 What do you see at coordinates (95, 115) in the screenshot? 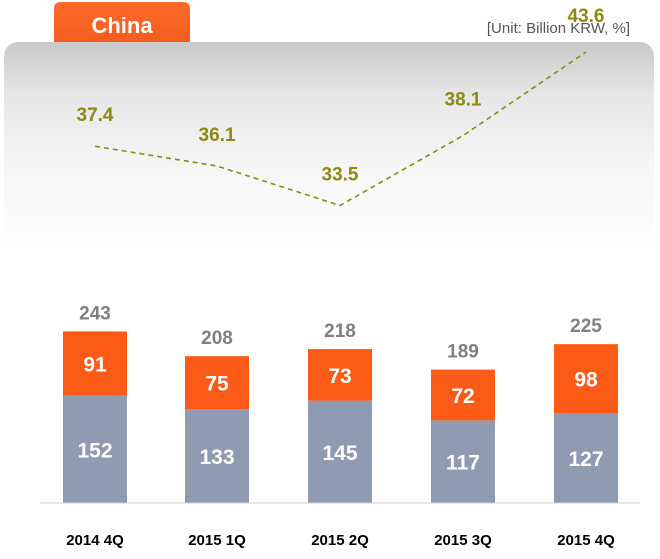
I see `ratio-label-0: 37.4` at bounding box center [95, 115].